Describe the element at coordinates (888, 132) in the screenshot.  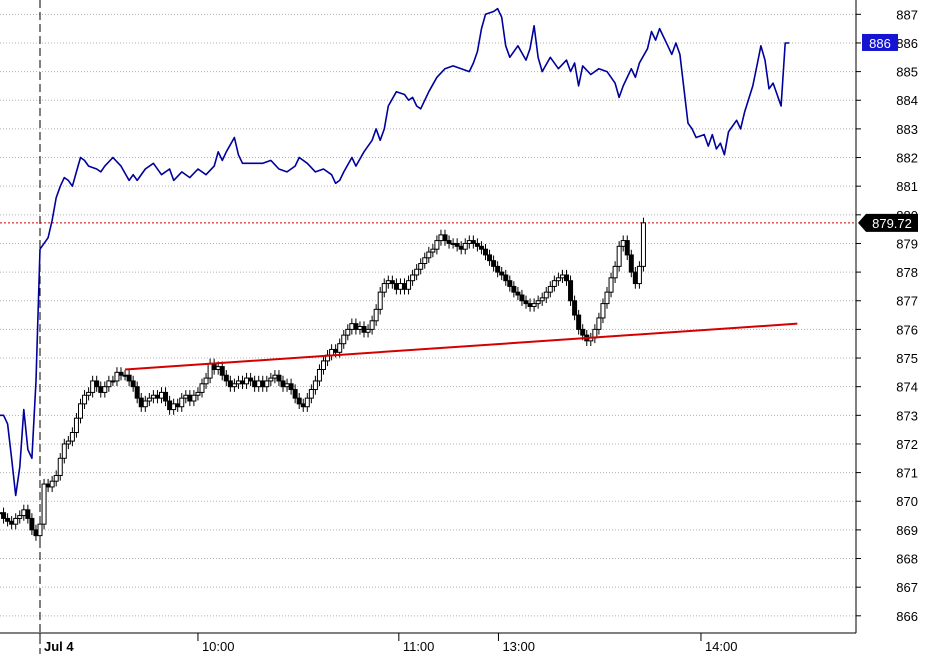
I see `last-value-badges: 886 879.72` at that location.